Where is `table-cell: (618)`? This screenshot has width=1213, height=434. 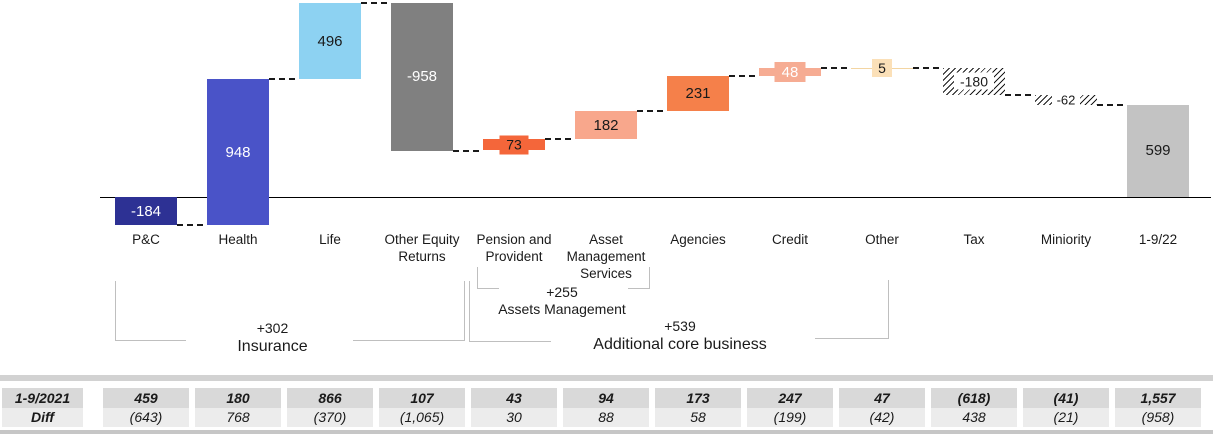 table-cell: (618) is located at coordinates (974, 398).